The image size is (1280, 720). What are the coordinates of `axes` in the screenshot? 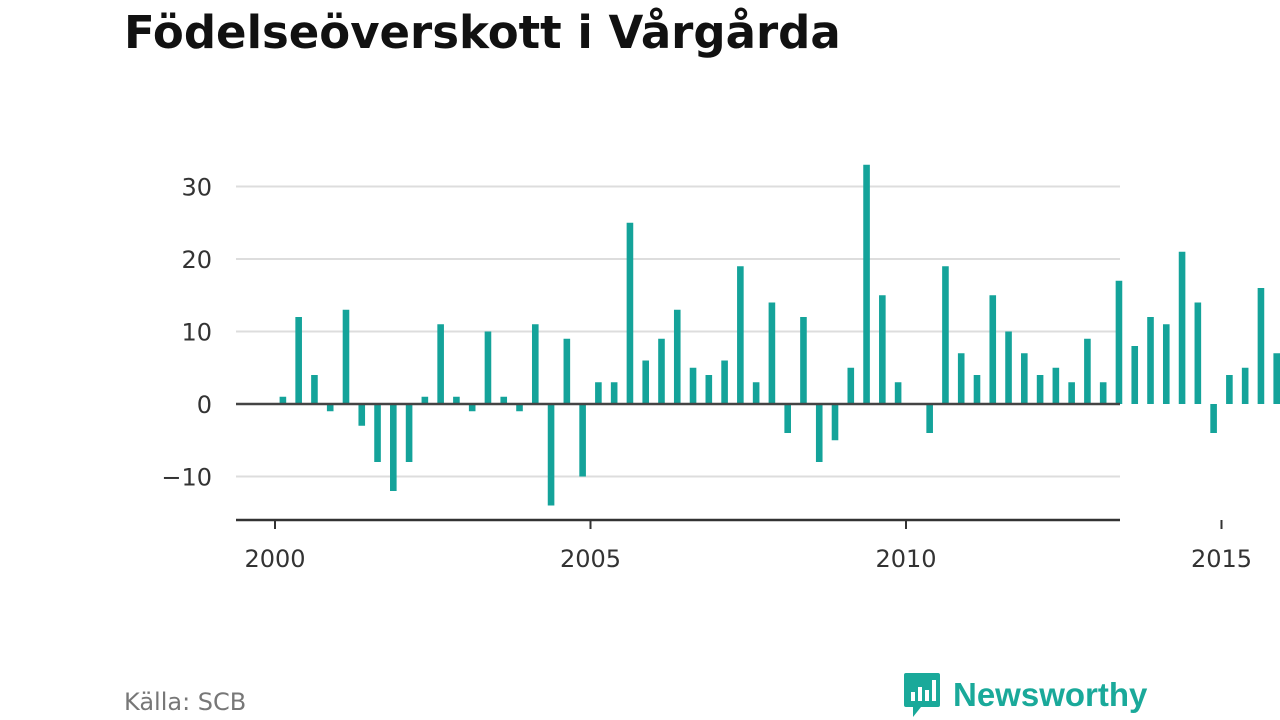 It's located at (729, 465).